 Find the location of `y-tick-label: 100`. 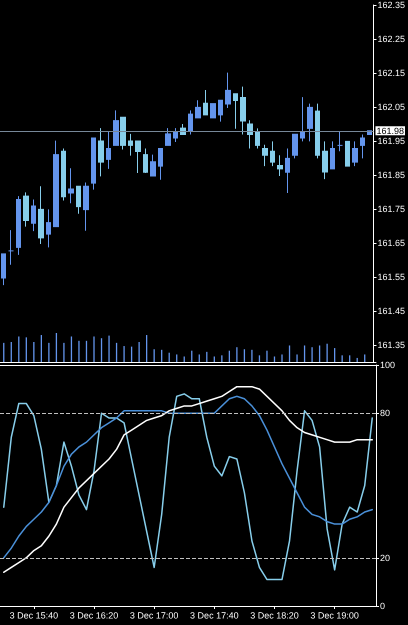

y-tick-label: 100 is located at coordinates (388, 365).